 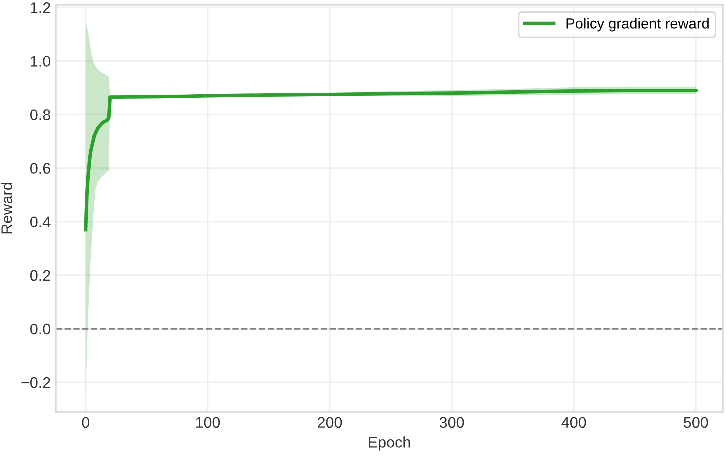 I want to click on y-tick-label: 1.0, so click(x=41, y=61).